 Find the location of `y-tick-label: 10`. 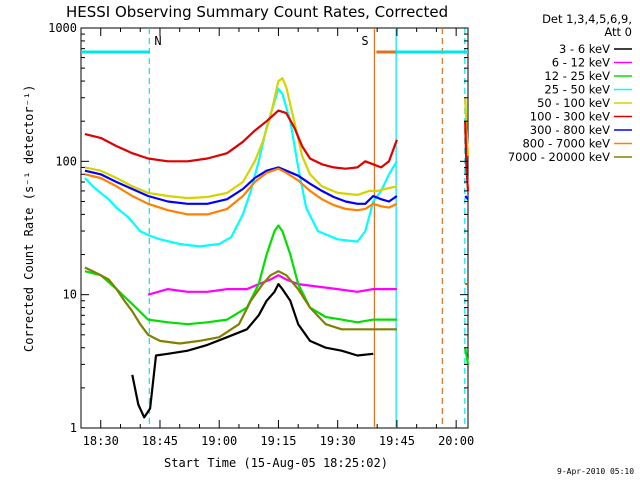

y-tick-label: 10 is located at coordinates (70, 295).